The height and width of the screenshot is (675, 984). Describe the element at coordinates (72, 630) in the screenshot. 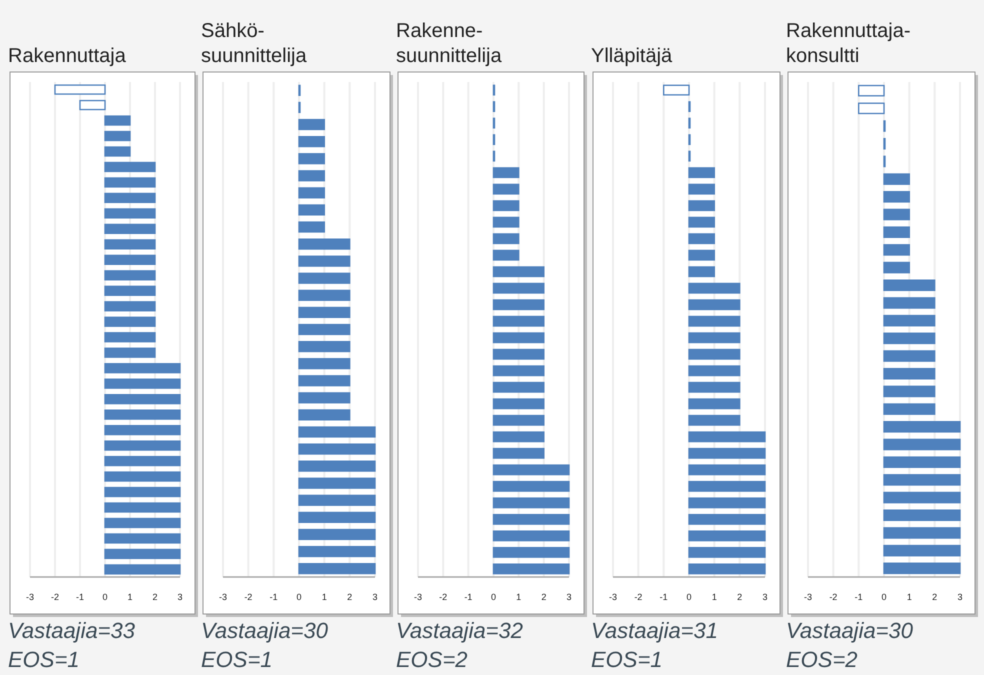

I see `text: Vastaajia=33` at that location.